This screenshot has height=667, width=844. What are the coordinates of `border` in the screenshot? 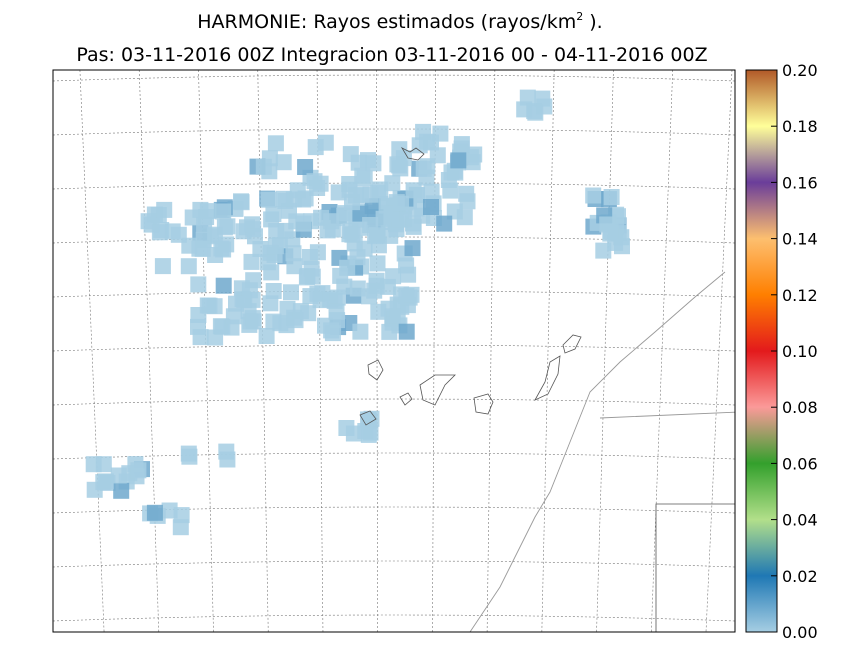 It's located at (695, 567).